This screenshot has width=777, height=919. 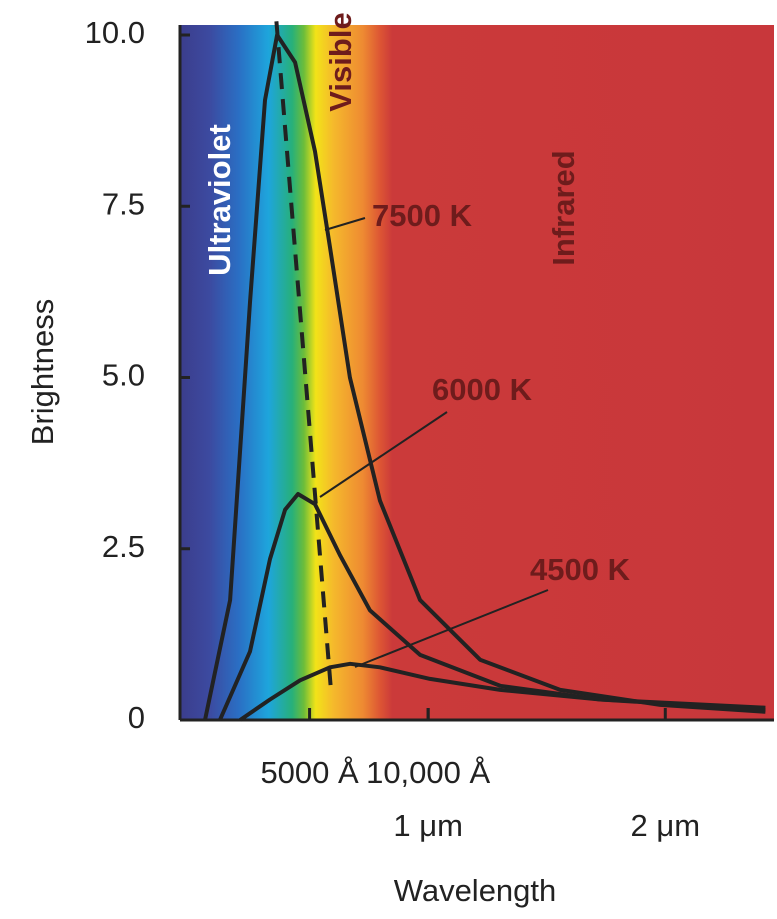 I want to click on x-tick-label: 10,000 Å, so click(x=428, y=772).